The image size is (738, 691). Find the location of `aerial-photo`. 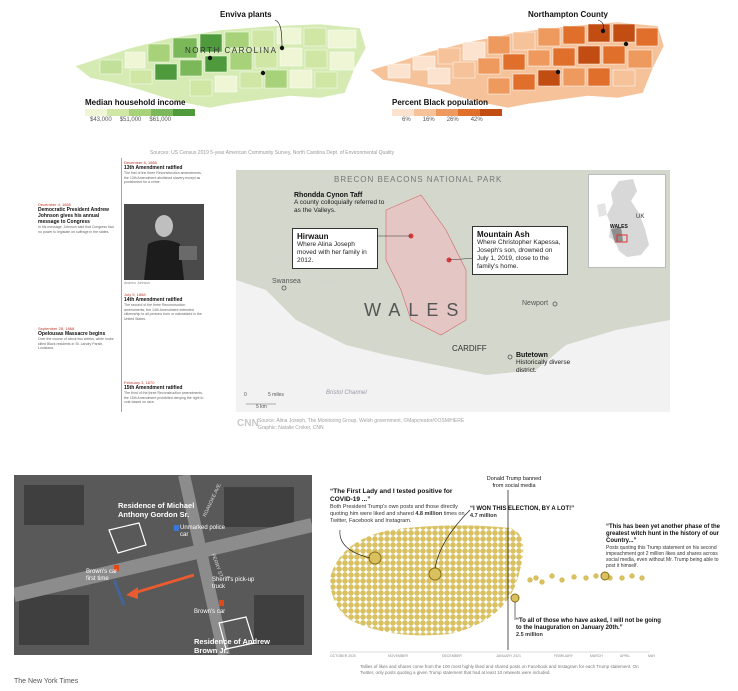

aerial-photo is located at coordinates (163, 565).